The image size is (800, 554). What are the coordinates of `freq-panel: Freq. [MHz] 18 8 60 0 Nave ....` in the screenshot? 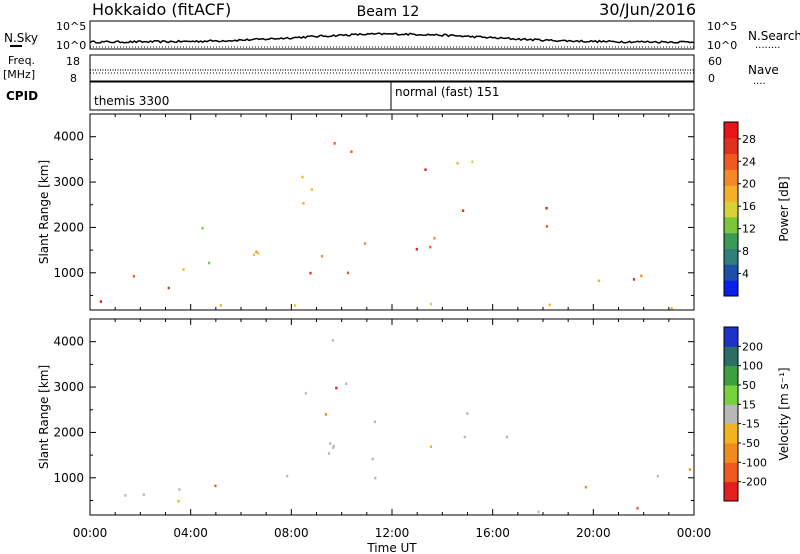 It's located at (391, 70).